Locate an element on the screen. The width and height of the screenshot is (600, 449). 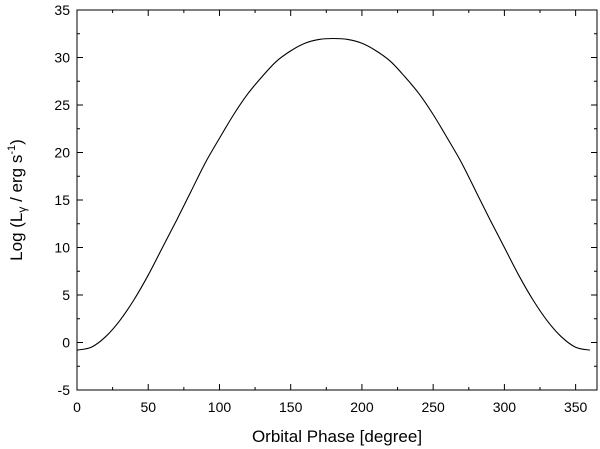
x-tick-label: 50 is located at coordinates (148, 407).